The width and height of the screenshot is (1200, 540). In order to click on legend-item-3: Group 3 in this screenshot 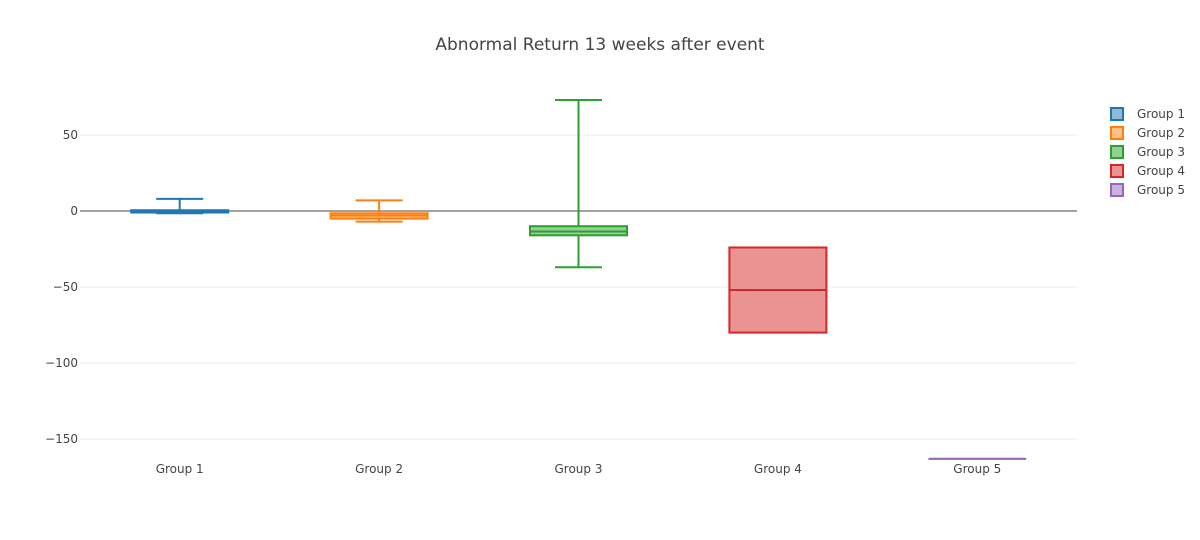, I will do `click(1147, 152)`.